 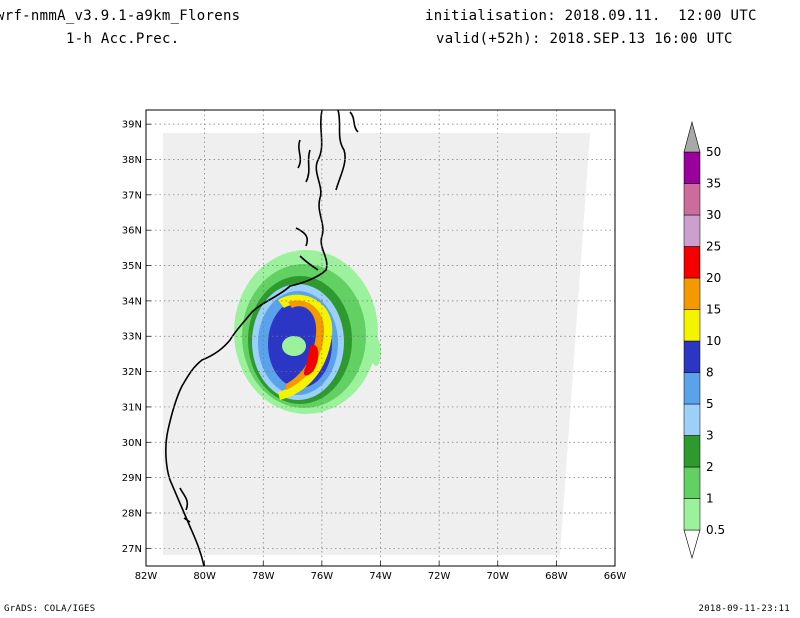 I want to click on latitude-label: 29N, so click(x=132, y=478).